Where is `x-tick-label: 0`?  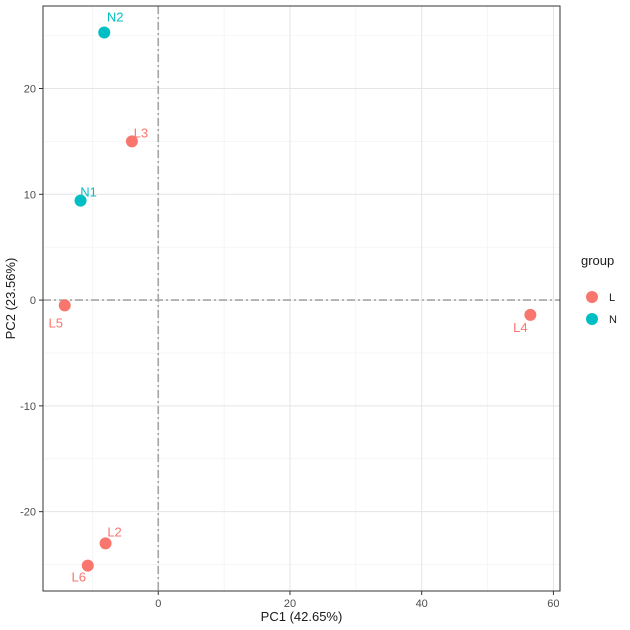
x-tick-label: 0 is located at coordinates (158, 604).